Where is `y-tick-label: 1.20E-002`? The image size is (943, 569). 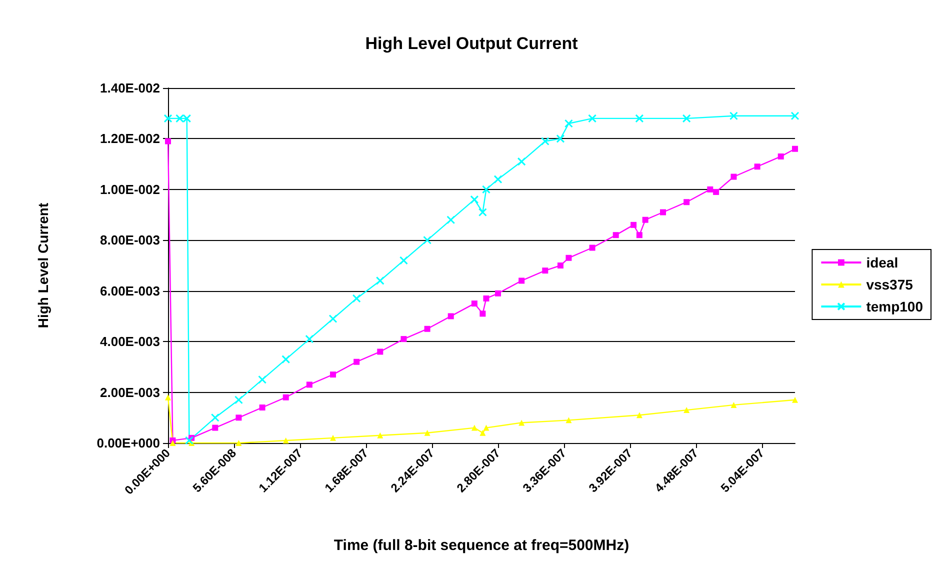
y-tick-label: 1.20E-002 is located at coordinates (130, 138).